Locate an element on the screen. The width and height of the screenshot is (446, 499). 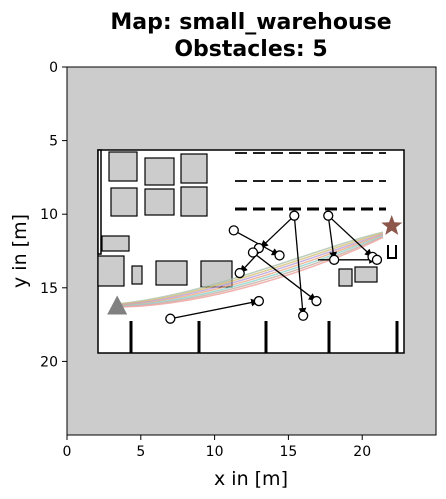
x-tick-label: 0 is located at coordinates (67, 452).